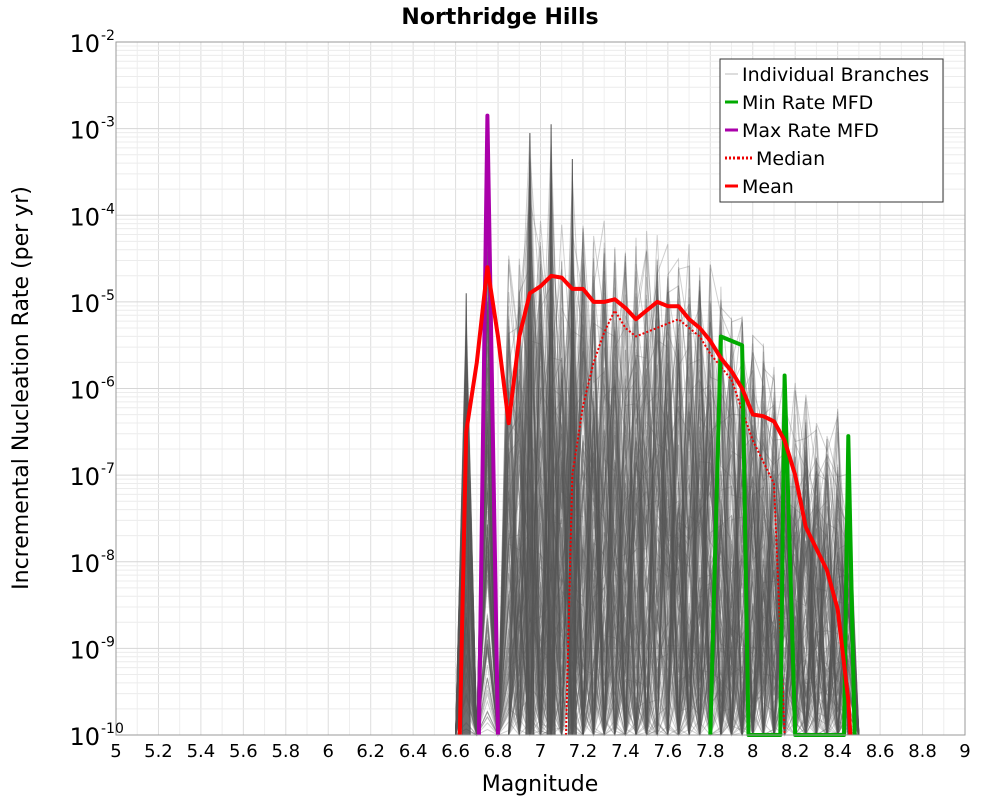  Describe the element at coordinates (108, 296) in the screenshot. I see `y-tick-exponent: -5` at that location.